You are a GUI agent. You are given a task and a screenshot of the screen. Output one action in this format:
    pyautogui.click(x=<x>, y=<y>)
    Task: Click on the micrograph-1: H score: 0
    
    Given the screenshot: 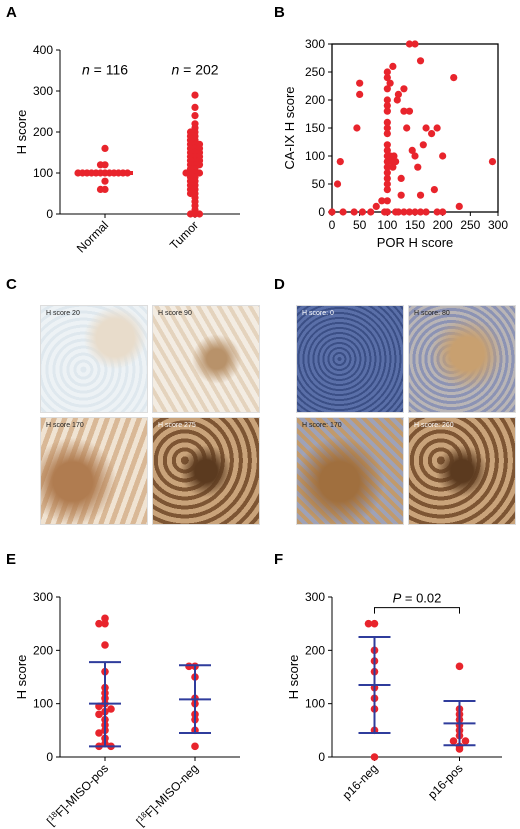 What is the action you would take?
    pyautogui.click(x=350, y=359)
    